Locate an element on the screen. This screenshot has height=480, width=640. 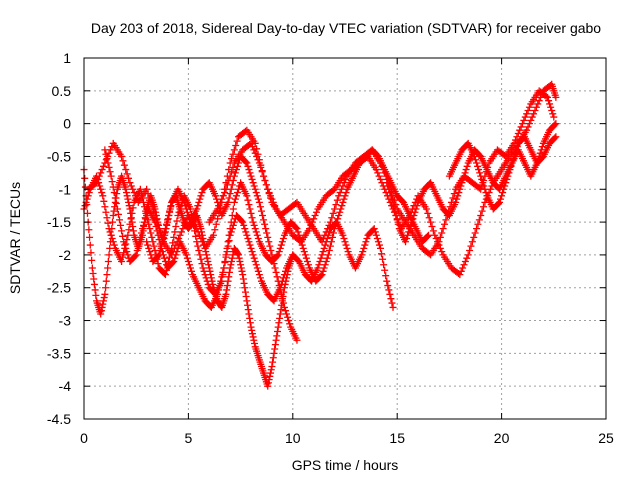
y-tick-label: -2.5 is located at coordinates (59, 288).